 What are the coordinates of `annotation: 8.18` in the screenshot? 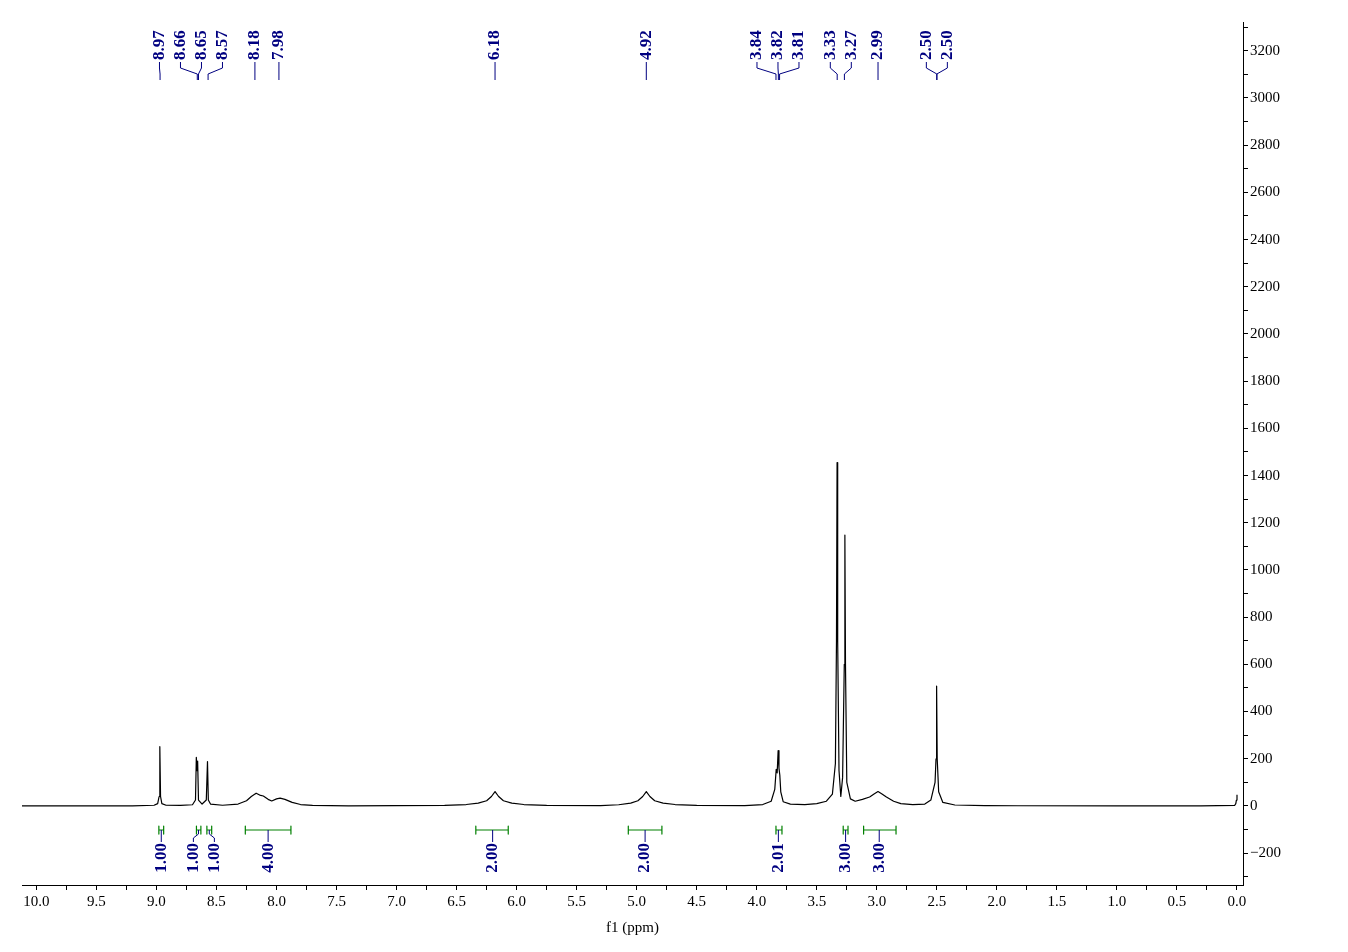 It's located at (254, 45).